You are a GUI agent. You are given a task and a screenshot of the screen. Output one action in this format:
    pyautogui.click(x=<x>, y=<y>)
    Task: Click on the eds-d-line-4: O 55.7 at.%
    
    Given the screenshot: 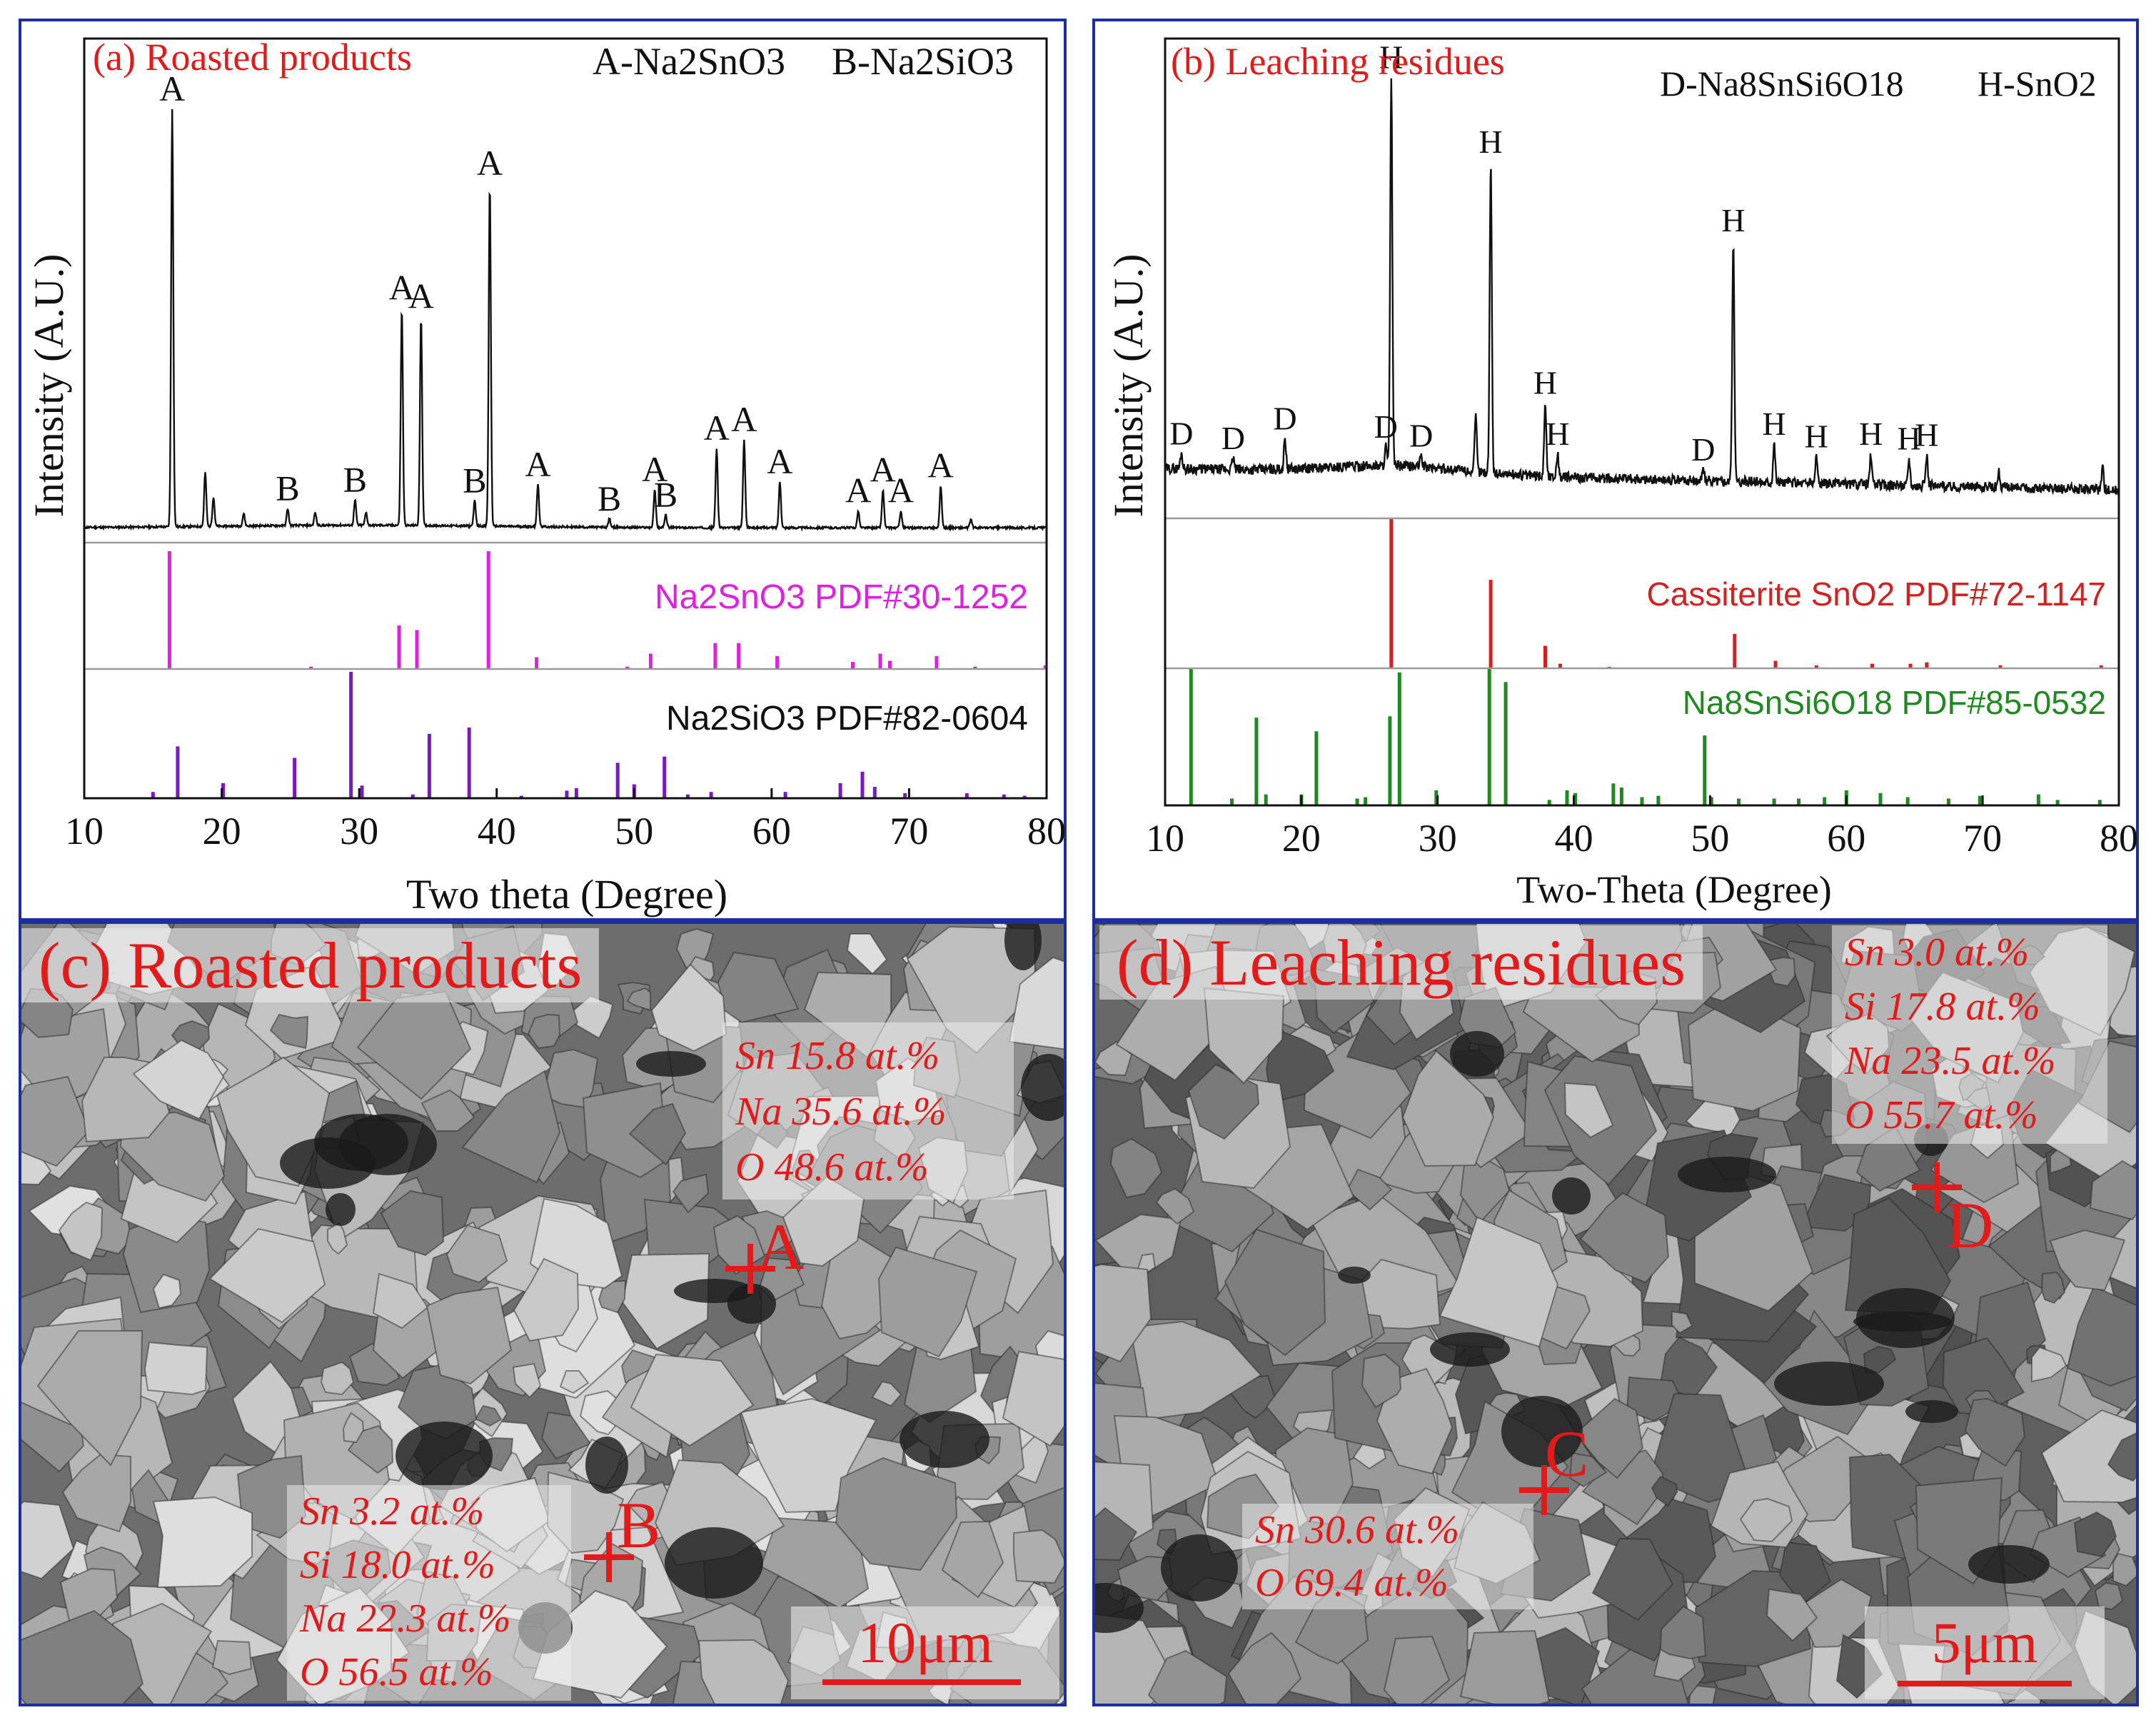 What is the action you would take?
    pyautogui.click(x=1942, y=1115)
    